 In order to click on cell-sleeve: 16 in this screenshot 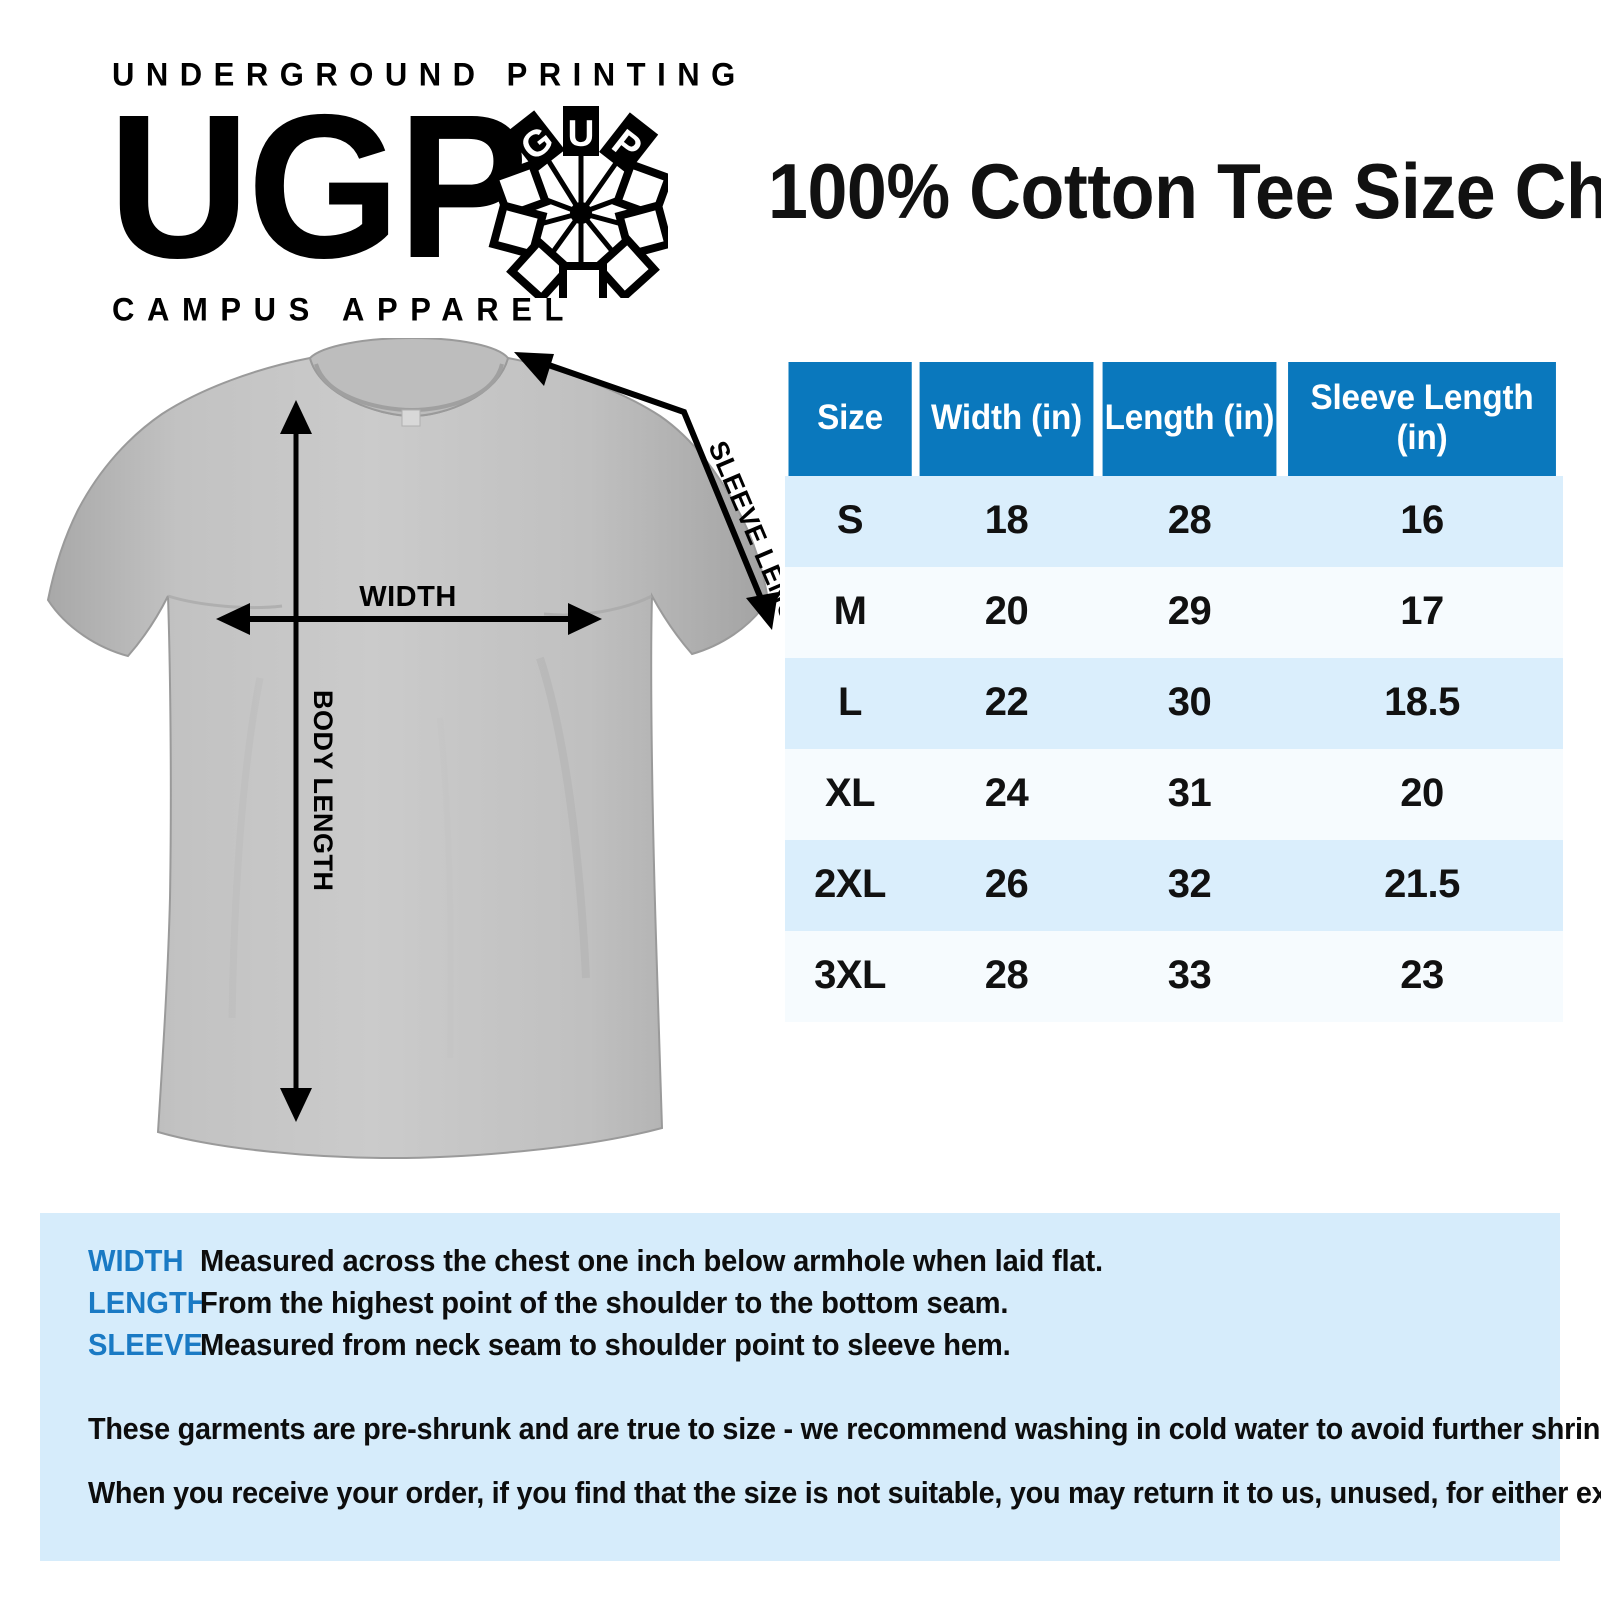, I will do `click(1422, 521)`.